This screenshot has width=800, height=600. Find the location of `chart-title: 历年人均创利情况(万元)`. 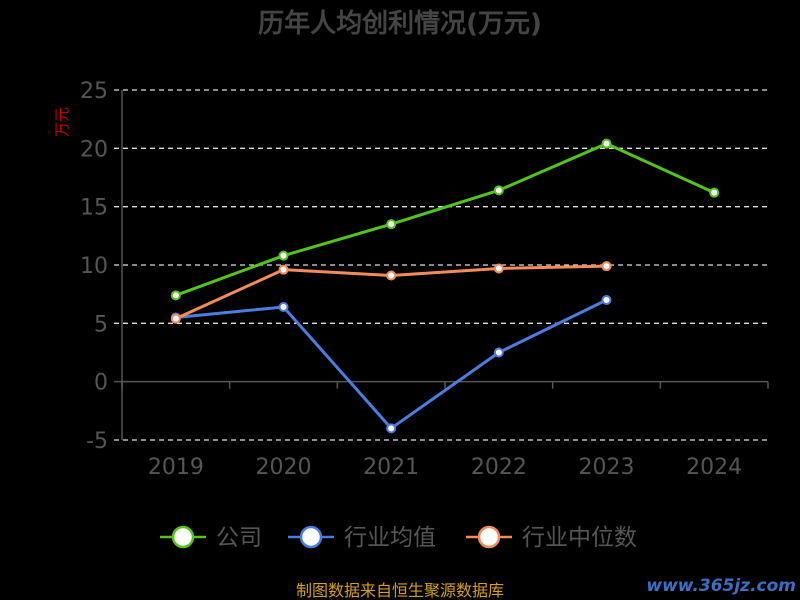

chart-title: 历年人均创利情况(万元) is located at coordinates (400, 23).